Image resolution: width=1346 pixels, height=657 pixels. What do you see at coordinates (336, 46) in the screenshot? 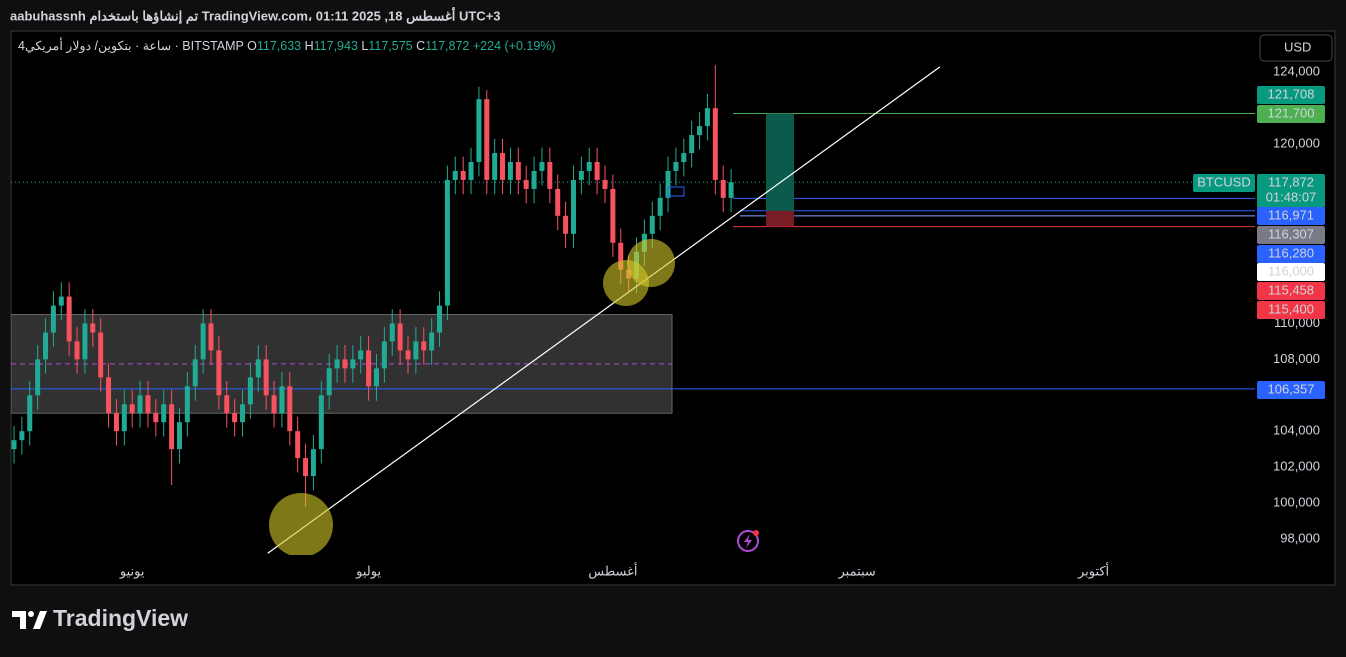
I see `legend-value: 117,943` at bounding box center [336, 46].